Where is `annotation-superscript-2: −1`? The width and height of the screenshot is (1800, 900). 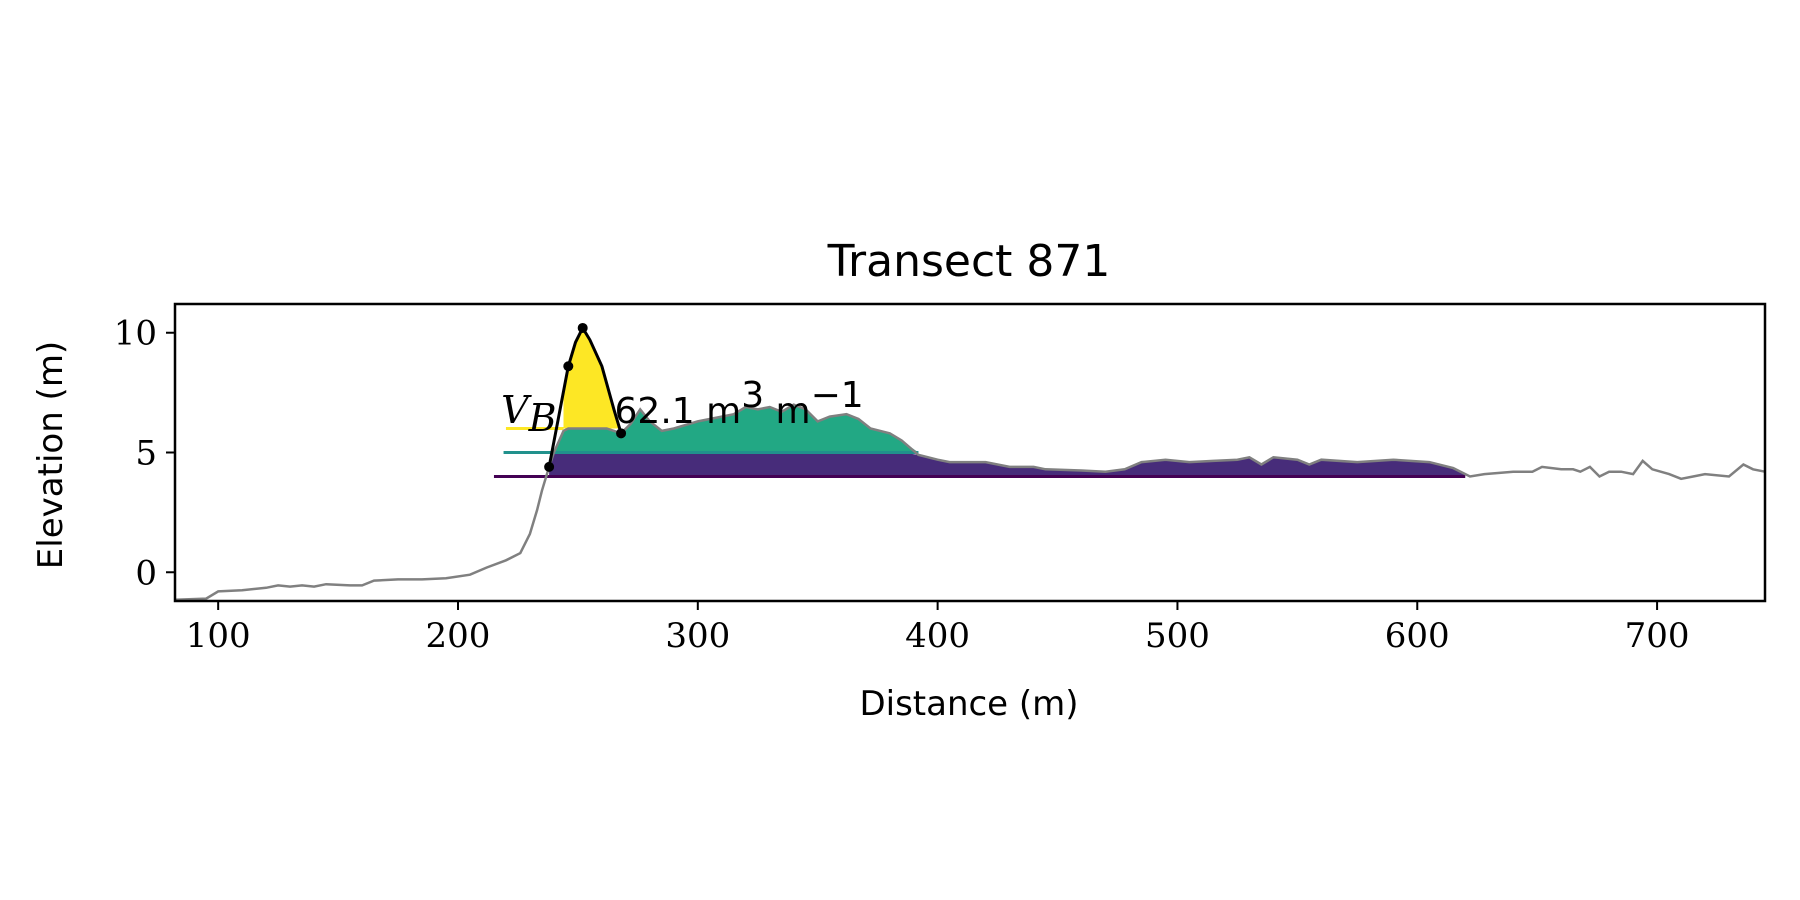
annotation-superscript-2: −1 is located at coordinates (837, 395).